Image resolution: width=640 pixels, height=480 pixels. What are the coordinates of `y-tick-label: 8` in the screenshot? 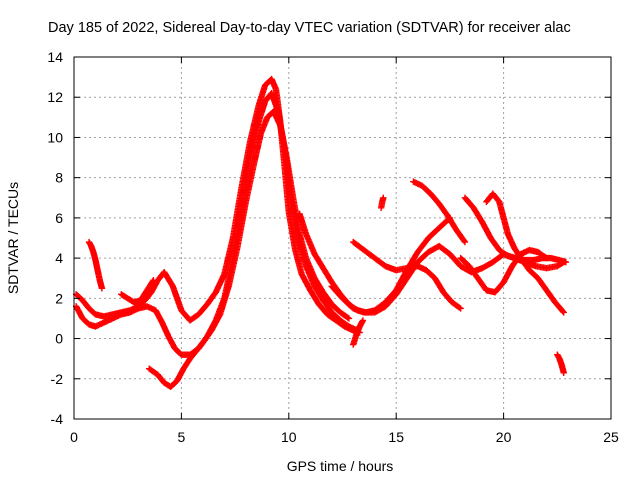 It's located at (59, 178).